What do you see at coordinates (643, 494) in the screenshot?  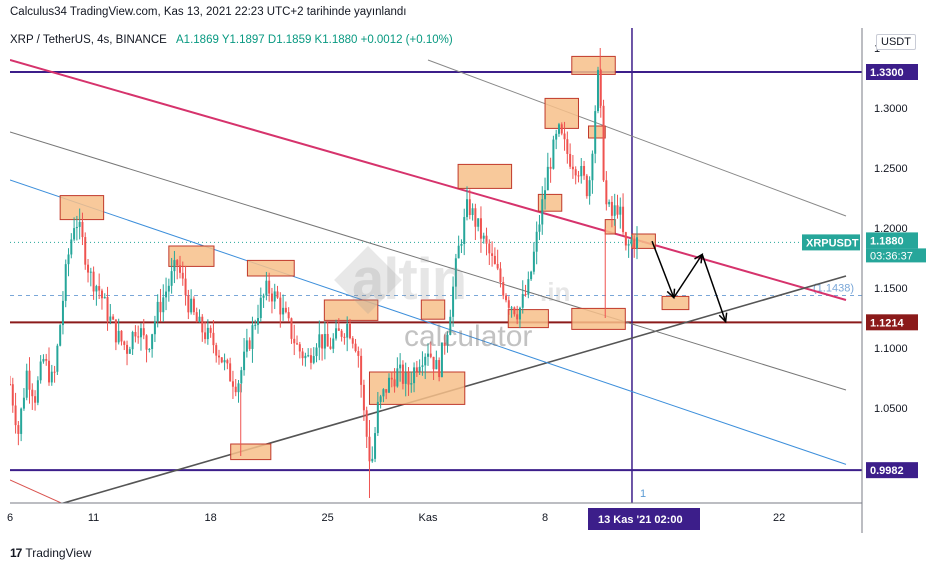 I see `bottom-marker: 1` at bounding box center [643, 494].